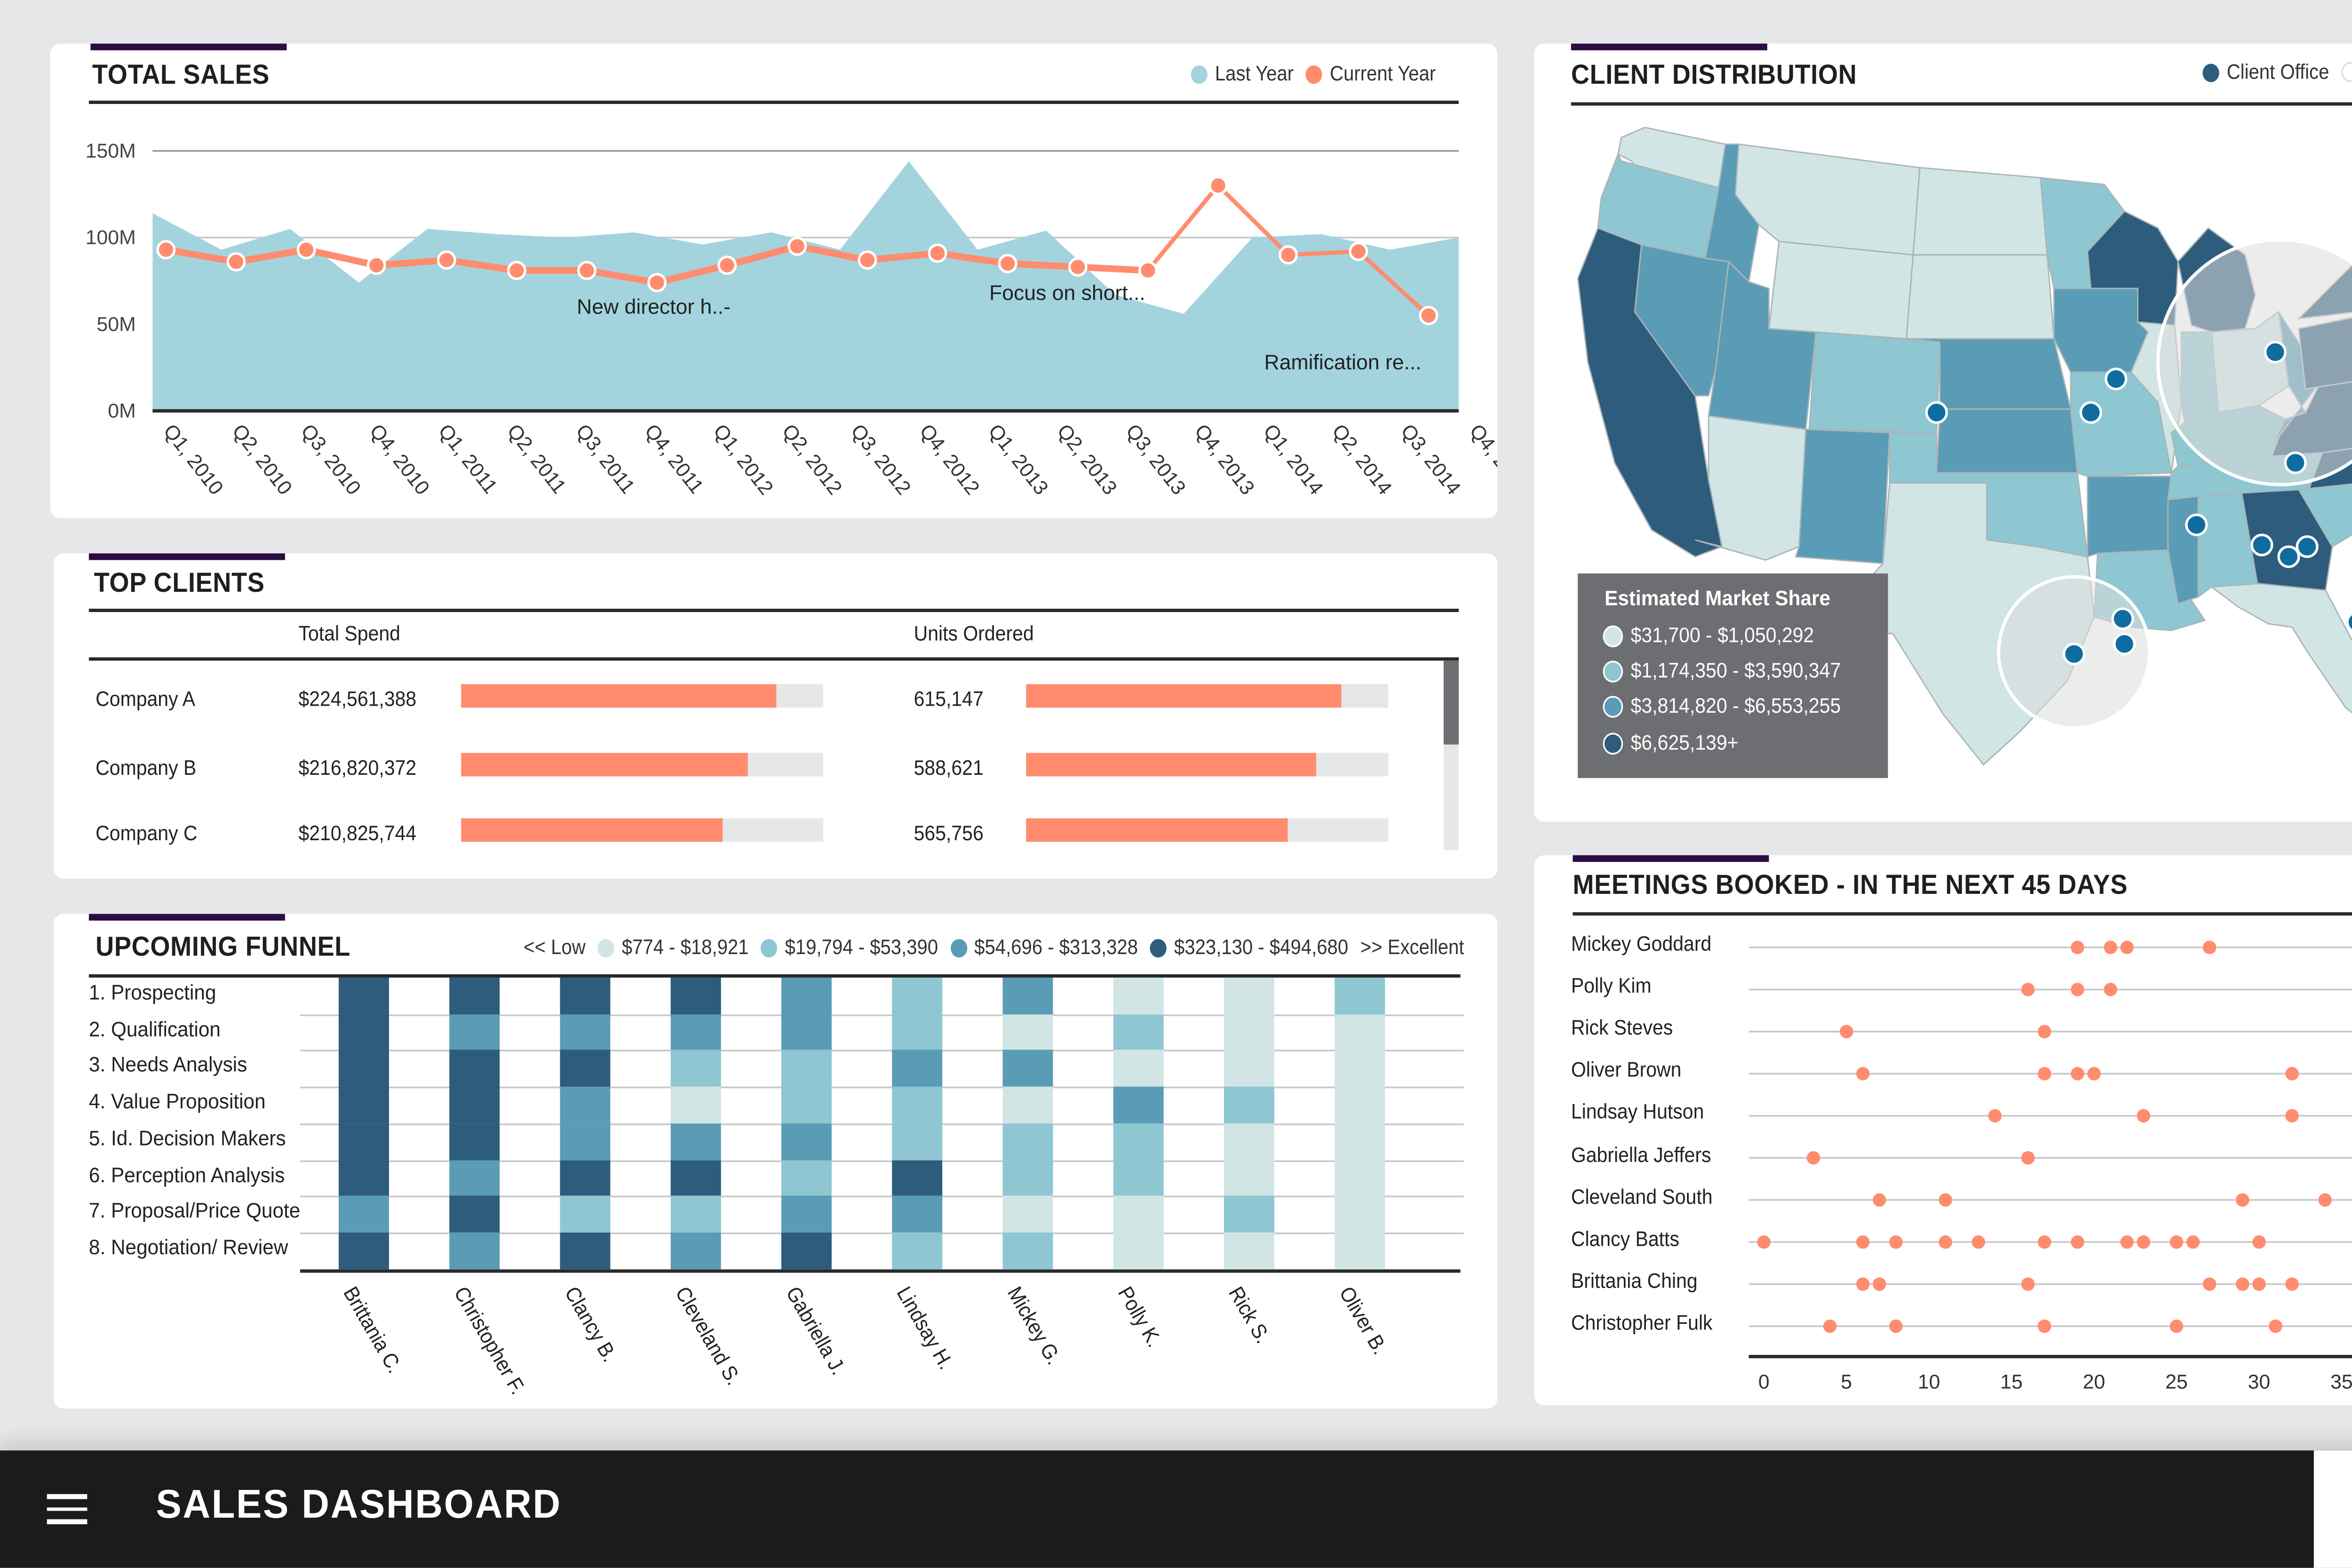 This screenshot has height=1568, width=2352. I want to click on scrollbar-track, so click(1451, 756).